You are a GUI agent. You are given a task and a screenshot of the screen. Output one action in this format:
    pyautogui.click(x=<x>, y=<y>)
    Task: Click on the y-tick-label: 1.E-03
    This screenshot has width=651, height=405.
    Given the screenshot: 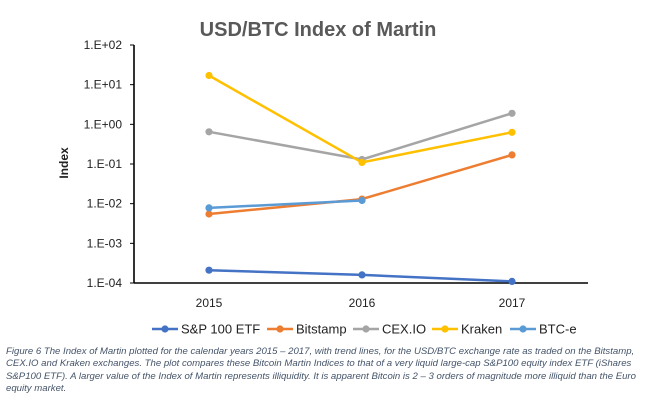 What is the action you would take?
    pyautogui.click(x=105, y=243)
    